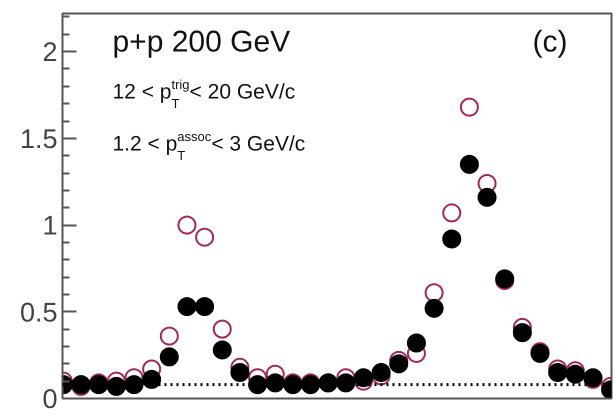 Image resolution: width=613 pixels, height=416 pixels. I want to click on y-tick-label: 2, so click(50, 52).